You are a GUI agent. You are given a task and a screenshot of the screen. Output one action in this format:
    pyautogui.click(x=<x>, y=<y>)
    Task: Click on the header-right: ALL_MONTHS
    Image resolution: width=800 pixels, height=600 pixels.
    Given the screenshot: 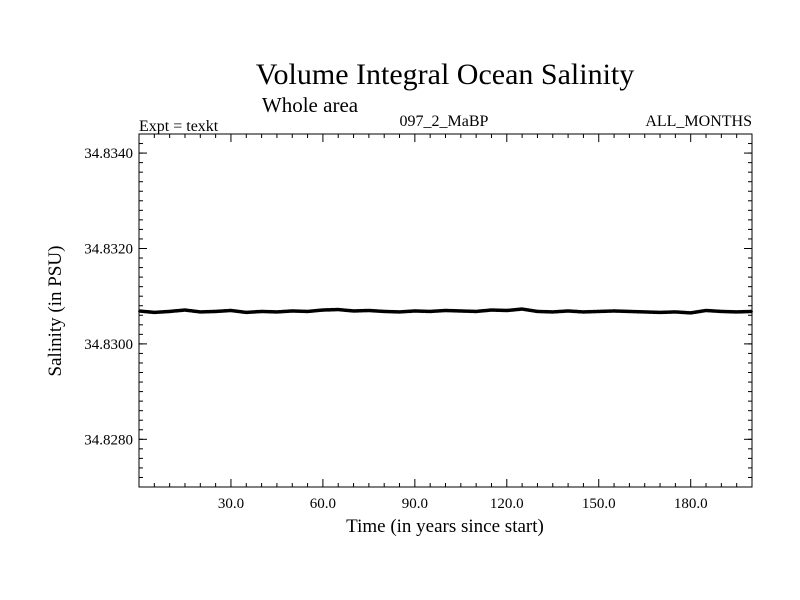 What is the action you would take?
    pyautogui.click(x=698, y=121)
    